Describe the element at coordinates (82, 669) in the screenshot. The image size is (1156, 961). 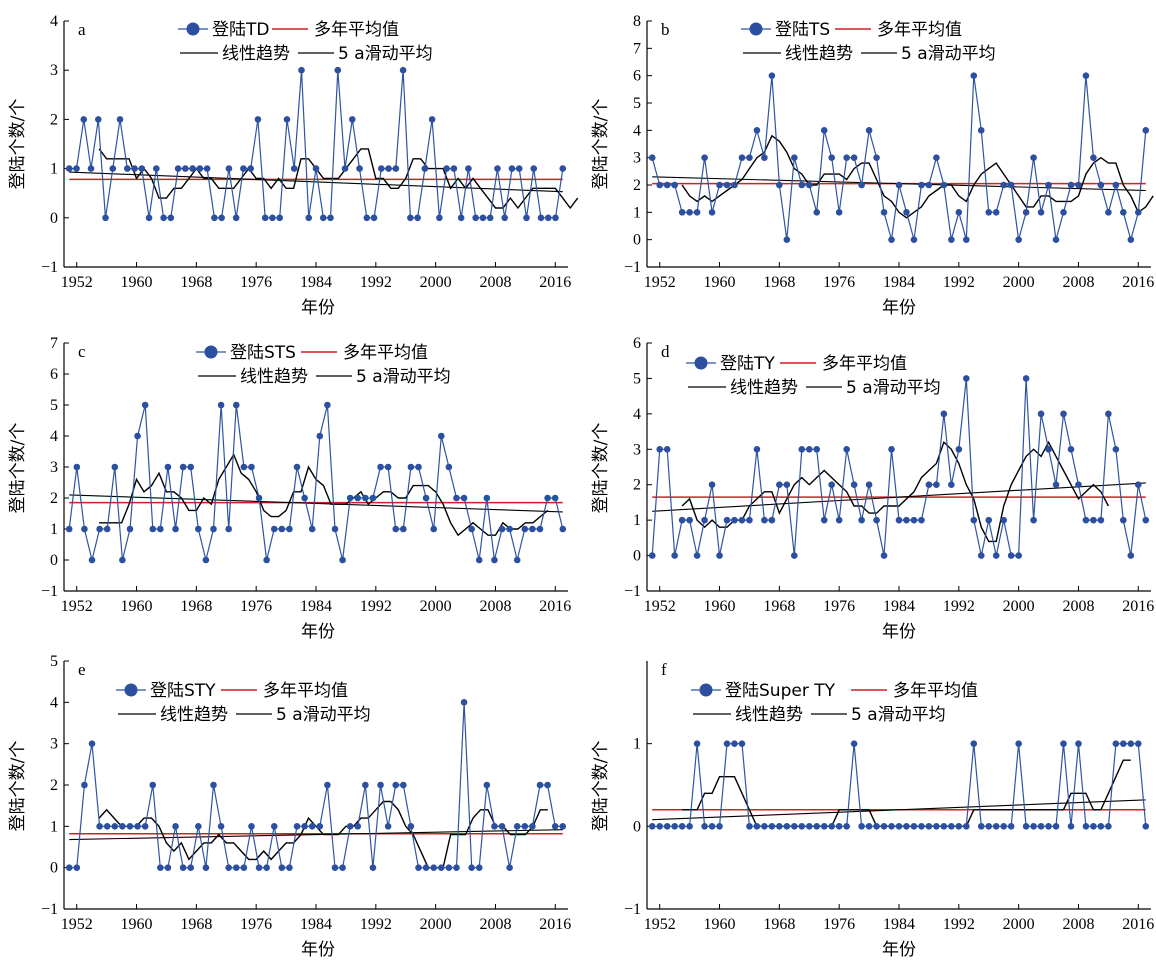
I see `panel-letter: e` at that location.